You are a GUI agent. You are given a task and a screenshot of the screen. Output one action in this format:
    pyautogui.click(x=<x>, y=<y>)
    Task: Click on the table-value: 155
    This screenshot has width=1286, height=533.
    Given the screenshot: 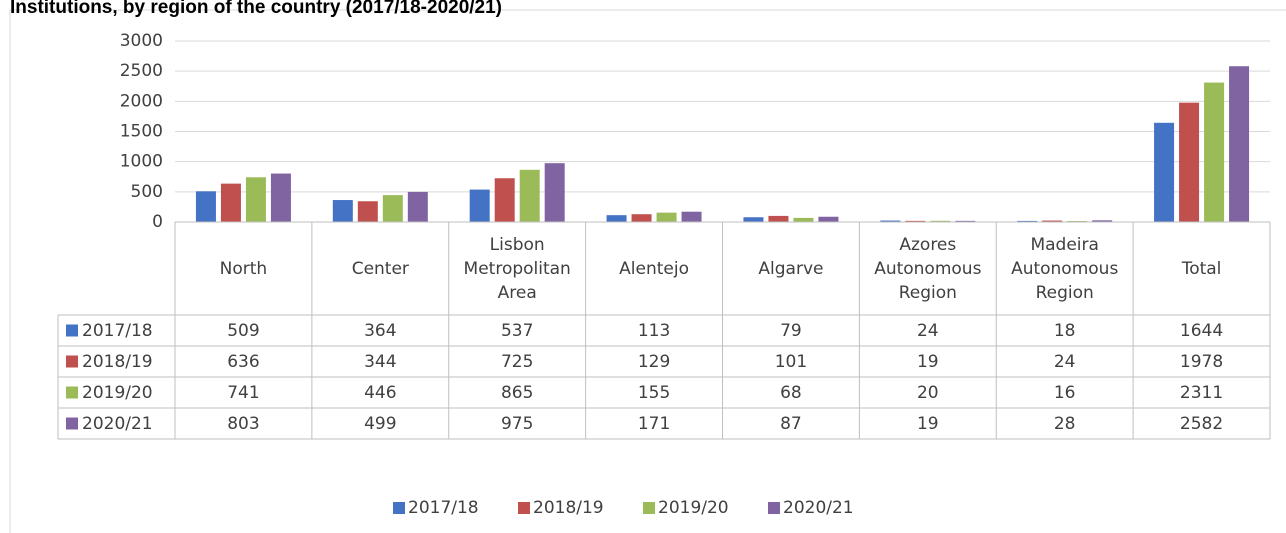 What is the action you would take?
    pyautogui.click(x=654, y=392)
    